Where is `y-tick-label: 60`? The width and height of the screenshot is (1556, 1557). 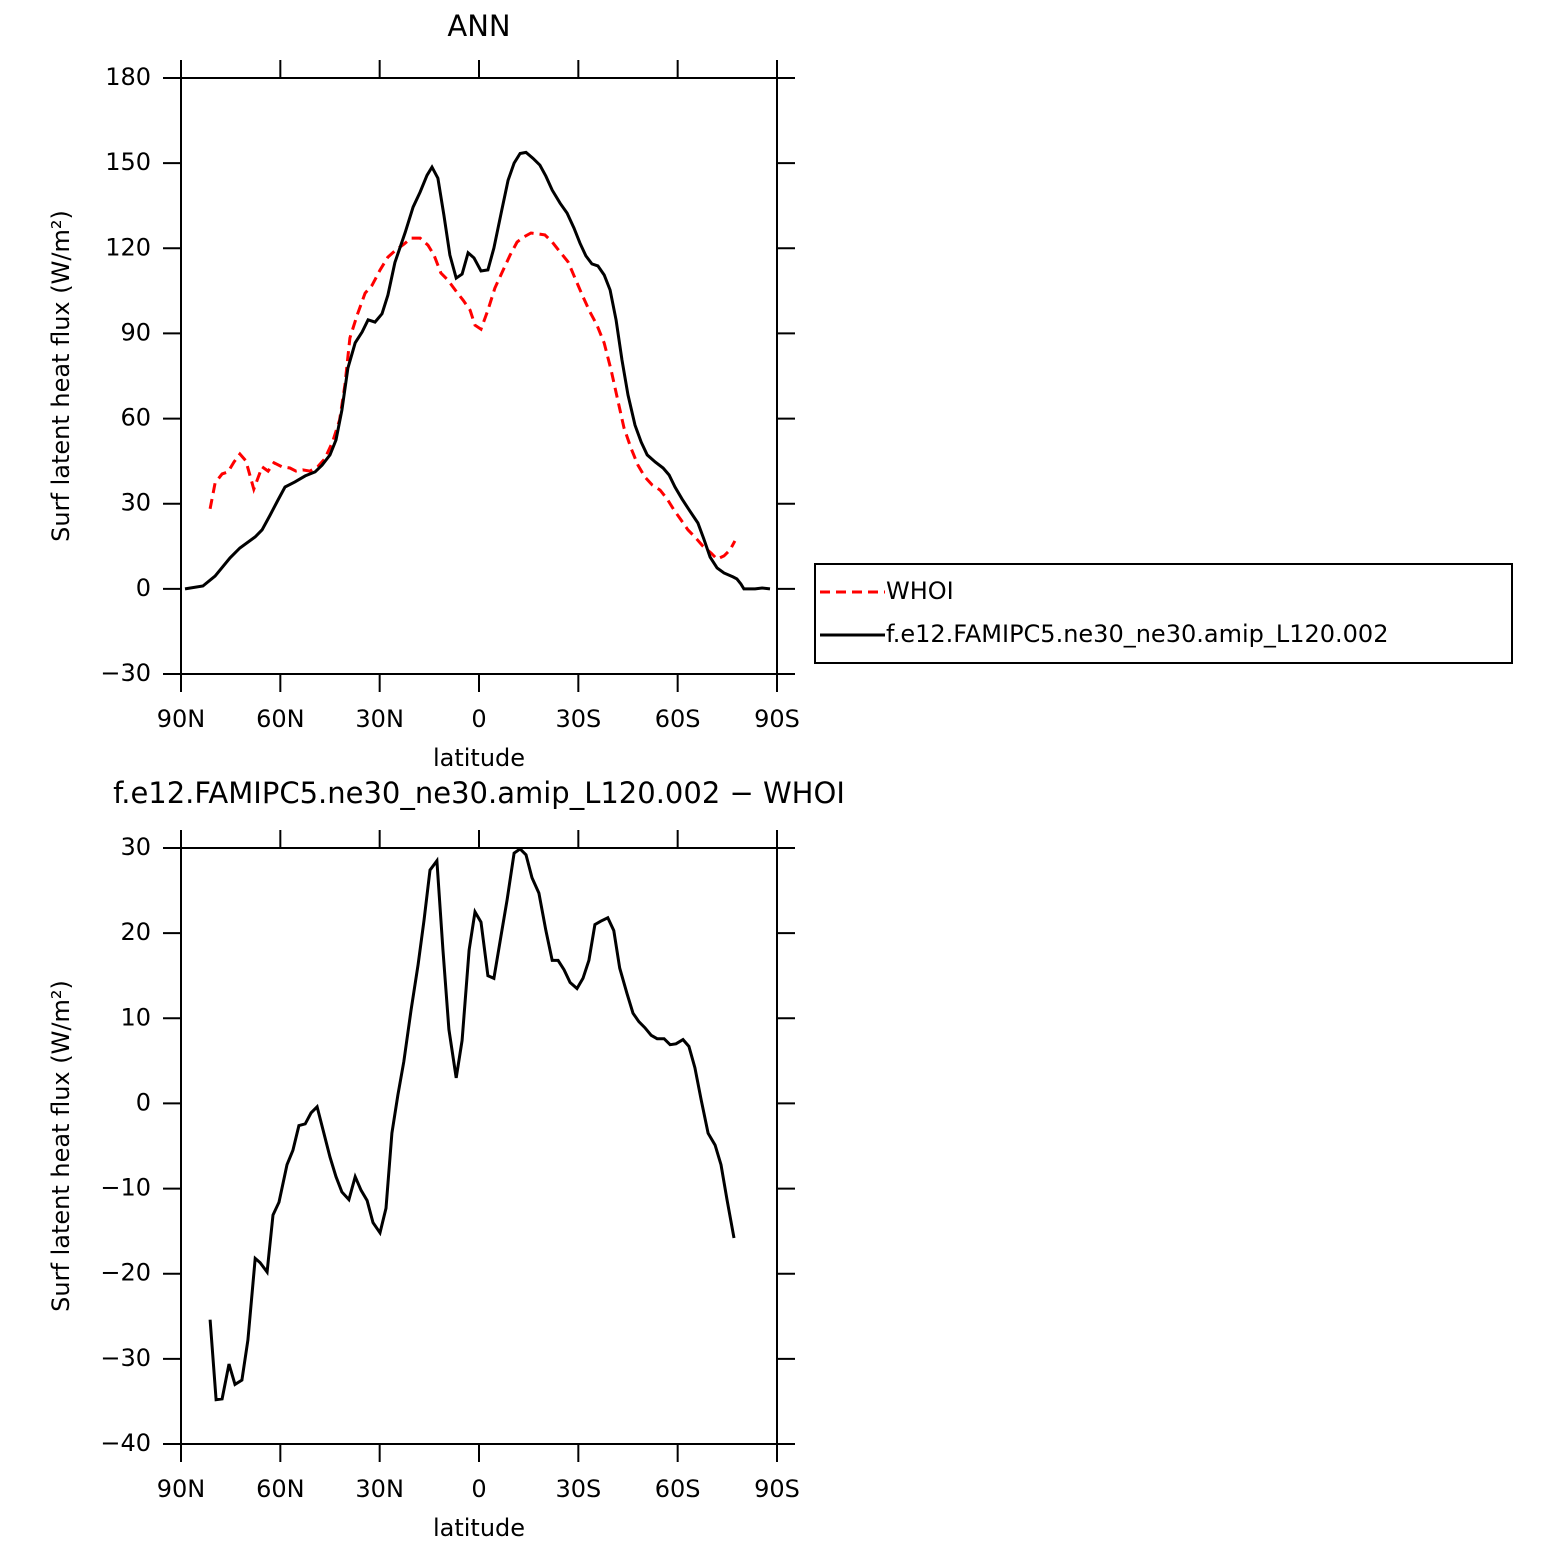 y-tick-label: 60 is located at coordinates (135, 418).